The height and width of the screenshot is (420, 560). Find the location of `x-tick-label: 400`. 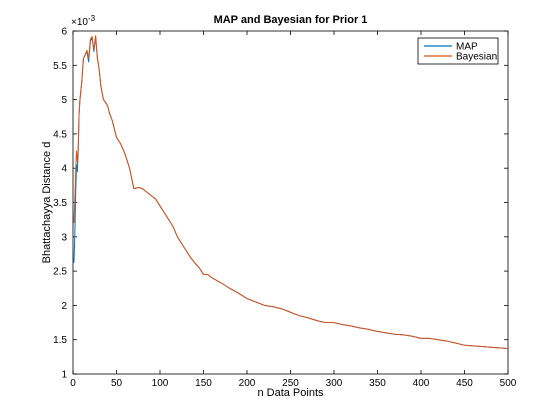

x-tick-label: 400 is located at coordinates (421, 383).